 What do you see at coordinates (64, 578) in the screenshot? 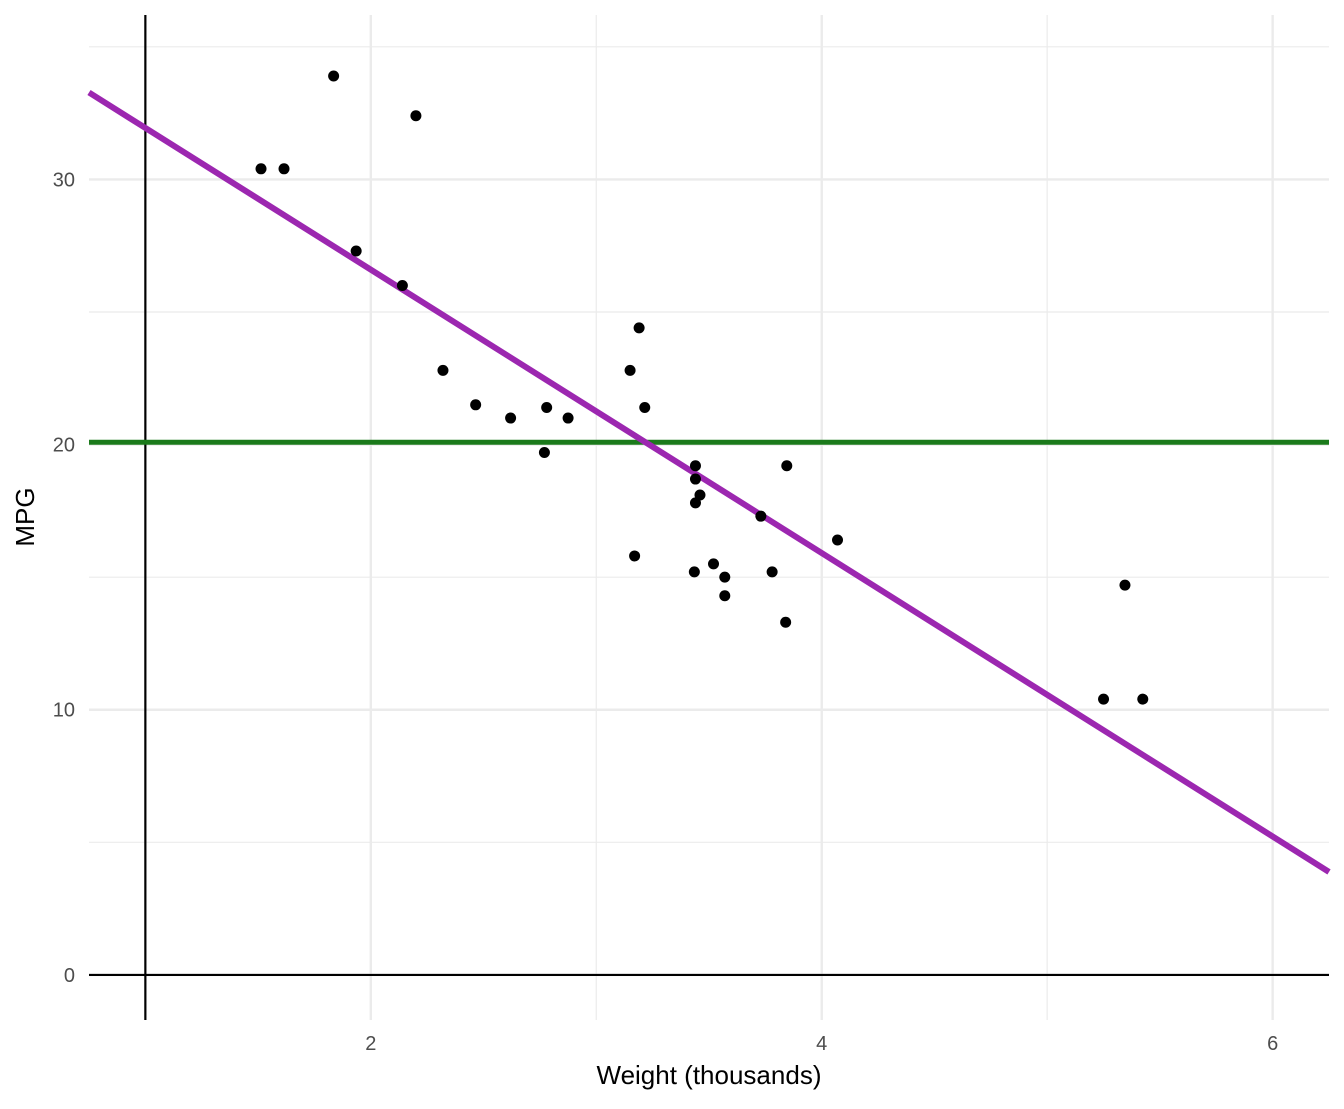
I see `y-tick-labels: 0 10 20 30` at bounding box center [64, 578].